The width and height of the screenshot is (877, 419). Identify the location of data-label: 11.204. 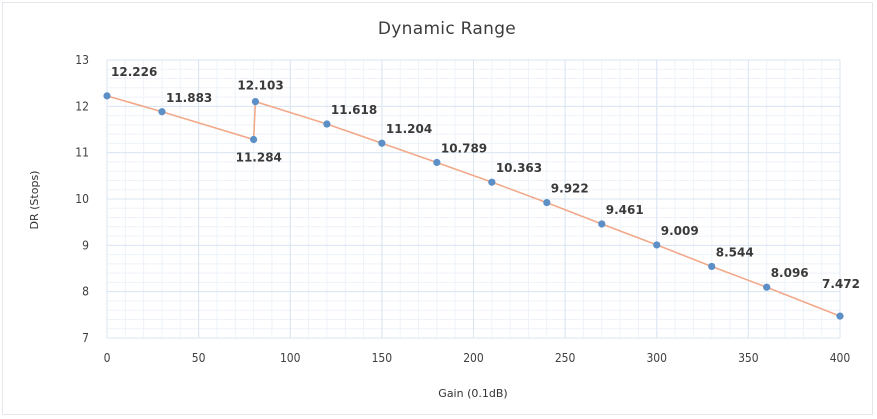
(409, 129).